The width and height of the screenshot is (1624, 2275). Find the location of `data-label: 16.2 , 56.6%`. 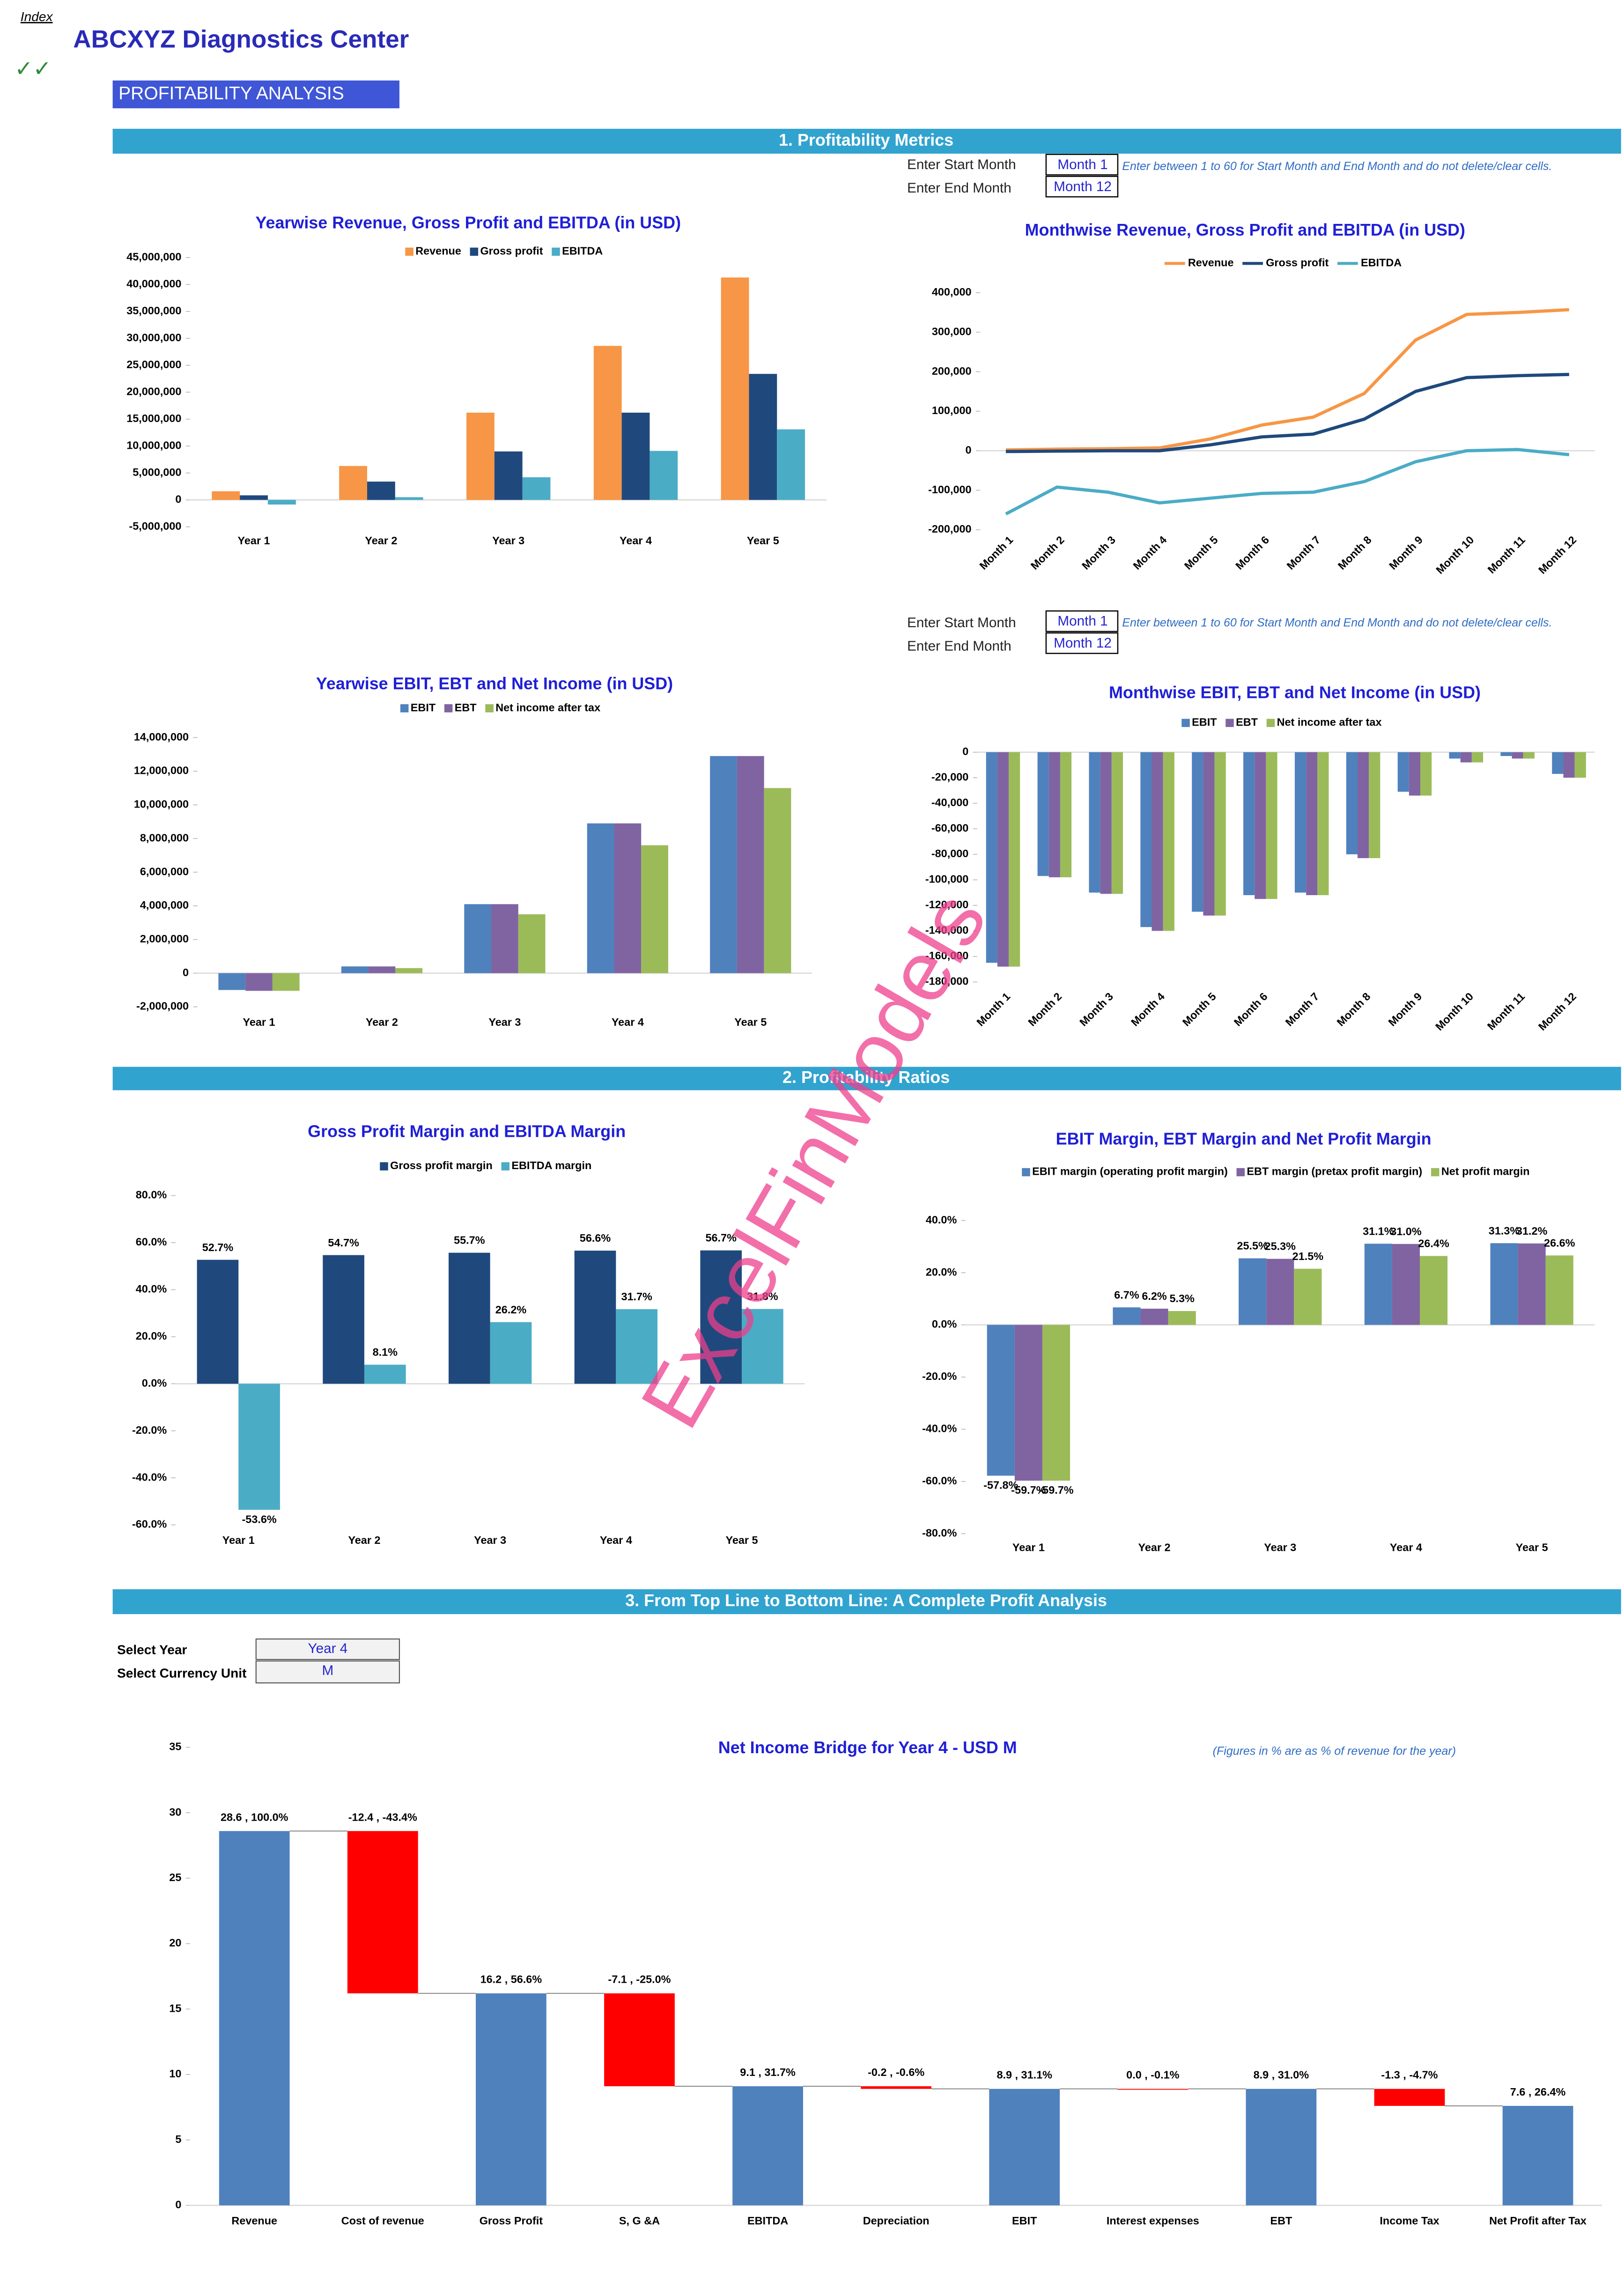

data-label: 16.2 , 56.6% is located at coordinates (511, 1979).